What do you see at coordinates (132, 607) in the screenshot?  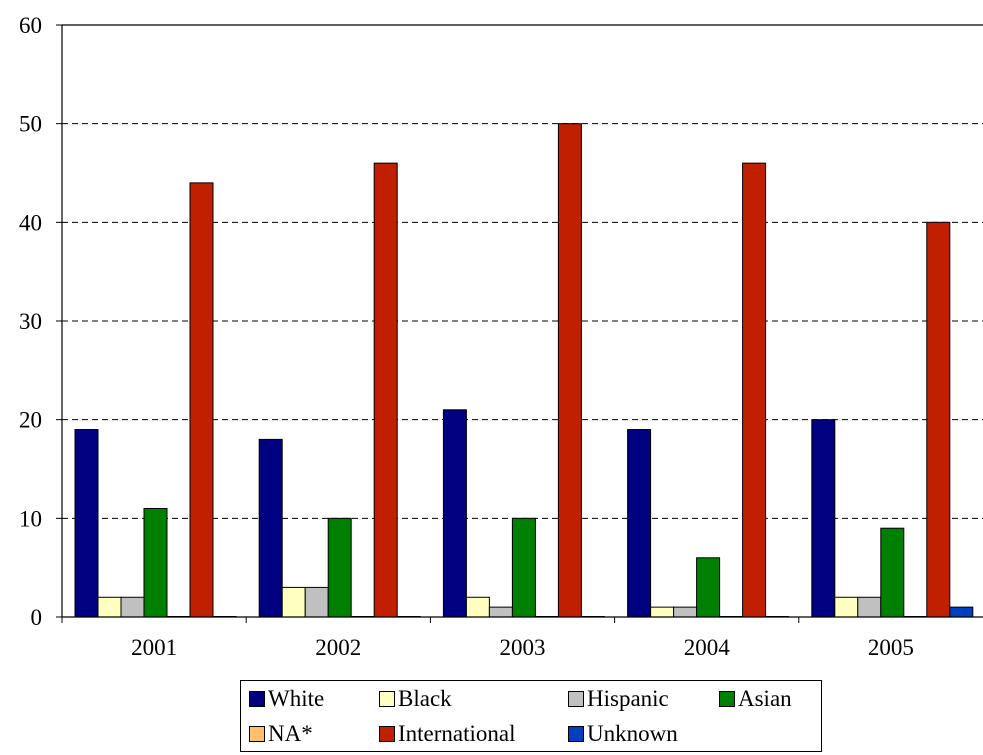 I see `bar-hispanic-2001` at bounding box center [132, 607].